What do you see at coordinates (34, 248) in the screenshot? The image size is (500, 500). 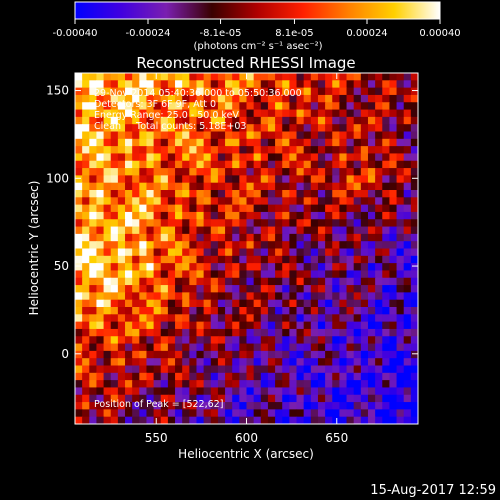 I see `y-axis-label: Heliocentric Y (arcsec)` at bounding box center [34, 248].